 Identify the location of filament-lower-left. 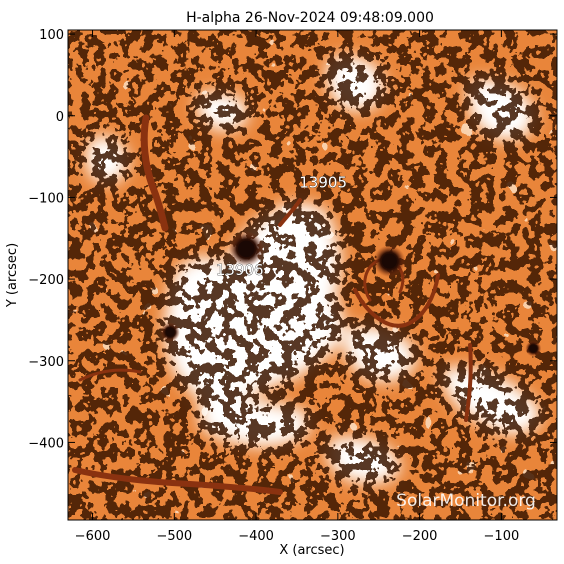
(110, 375).